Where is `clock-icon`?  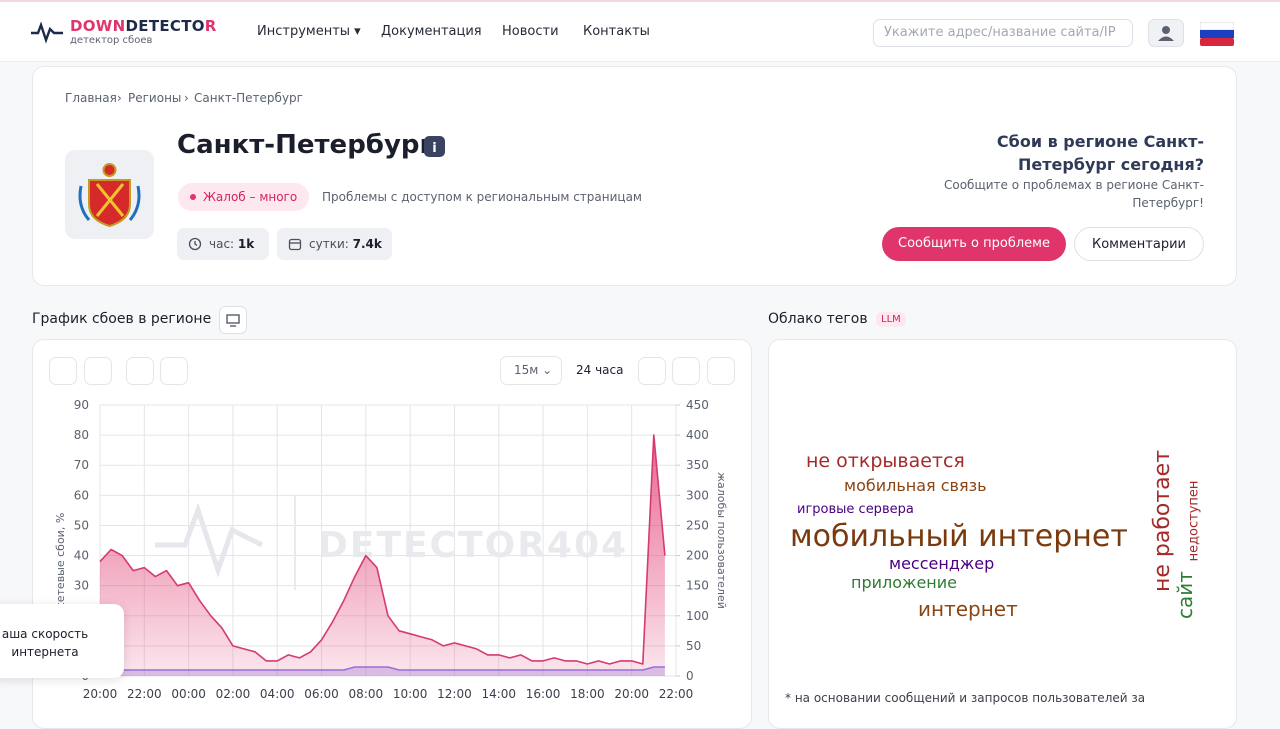 clock-icon is located at coordinates (195, 244).